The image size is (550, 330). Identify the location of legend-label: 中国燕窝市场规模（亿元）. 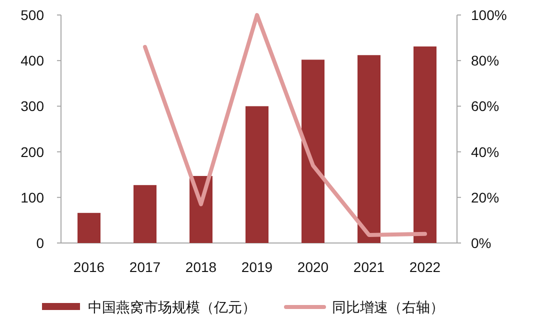
(172, 307).